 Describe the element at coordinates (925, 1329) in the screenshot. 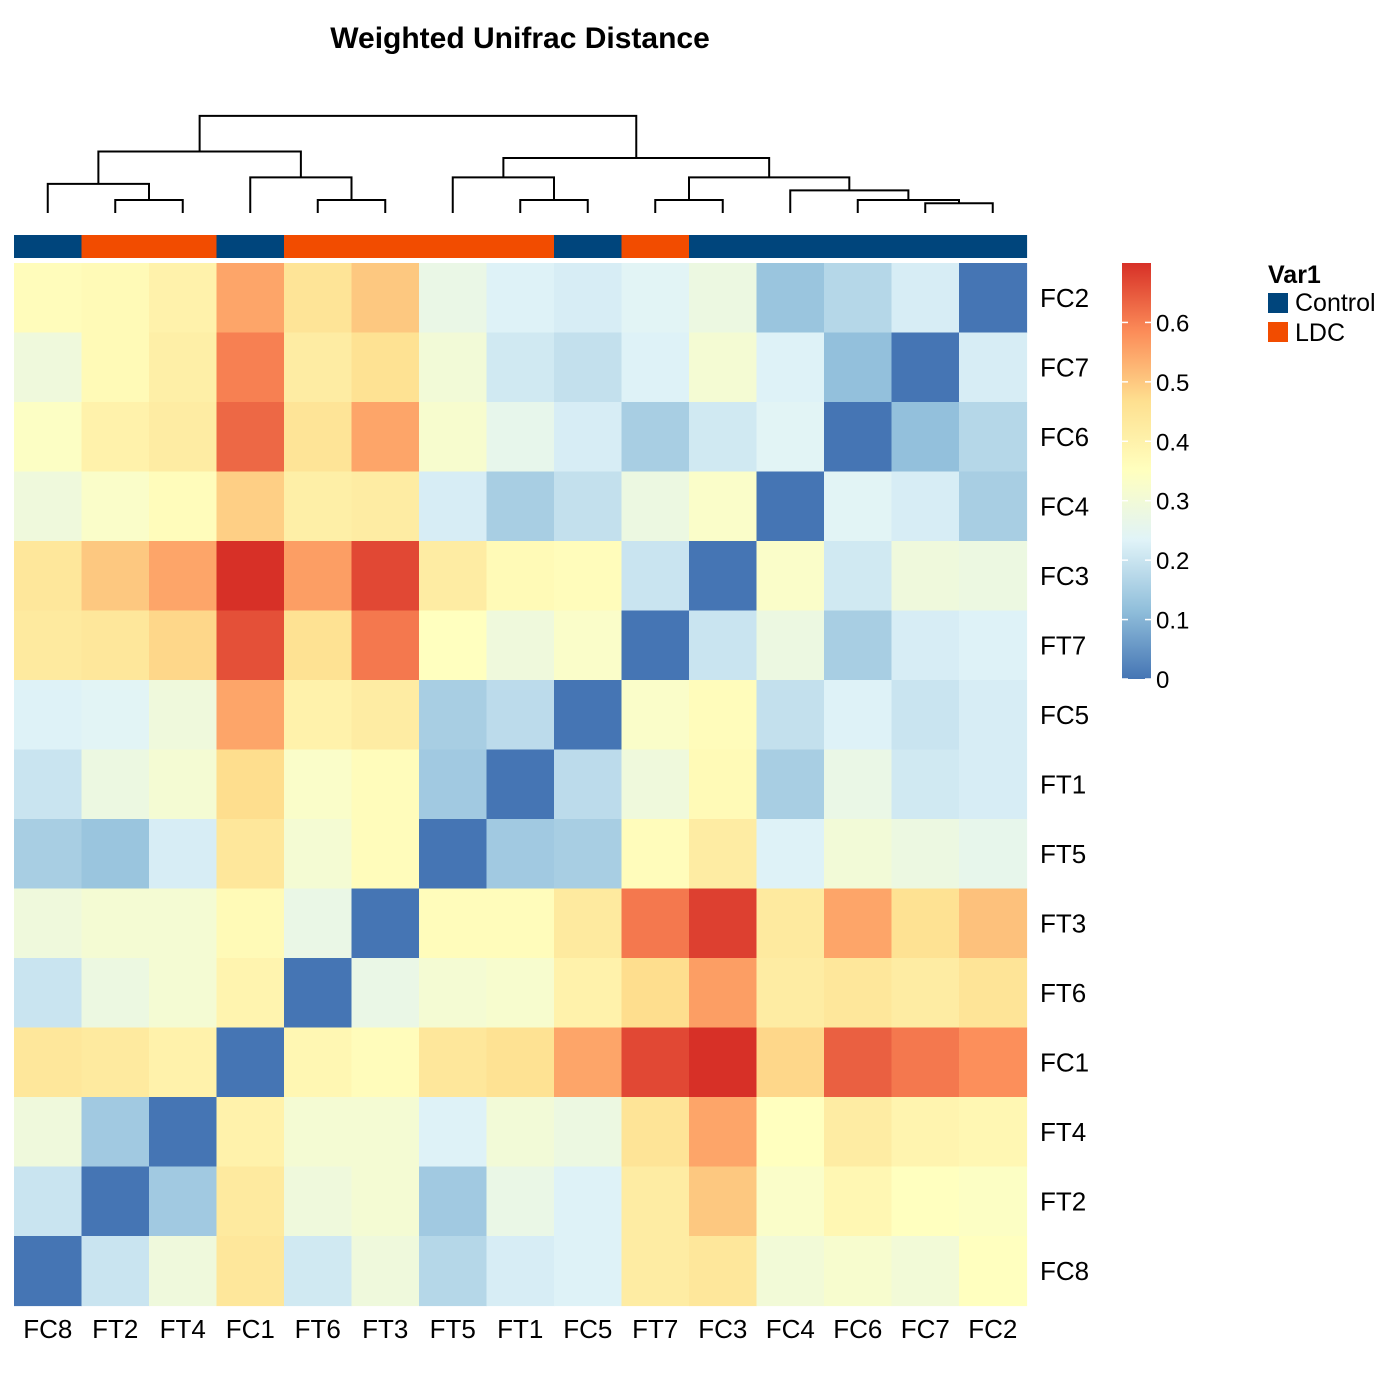

I see `column-label: FC7` at that location.